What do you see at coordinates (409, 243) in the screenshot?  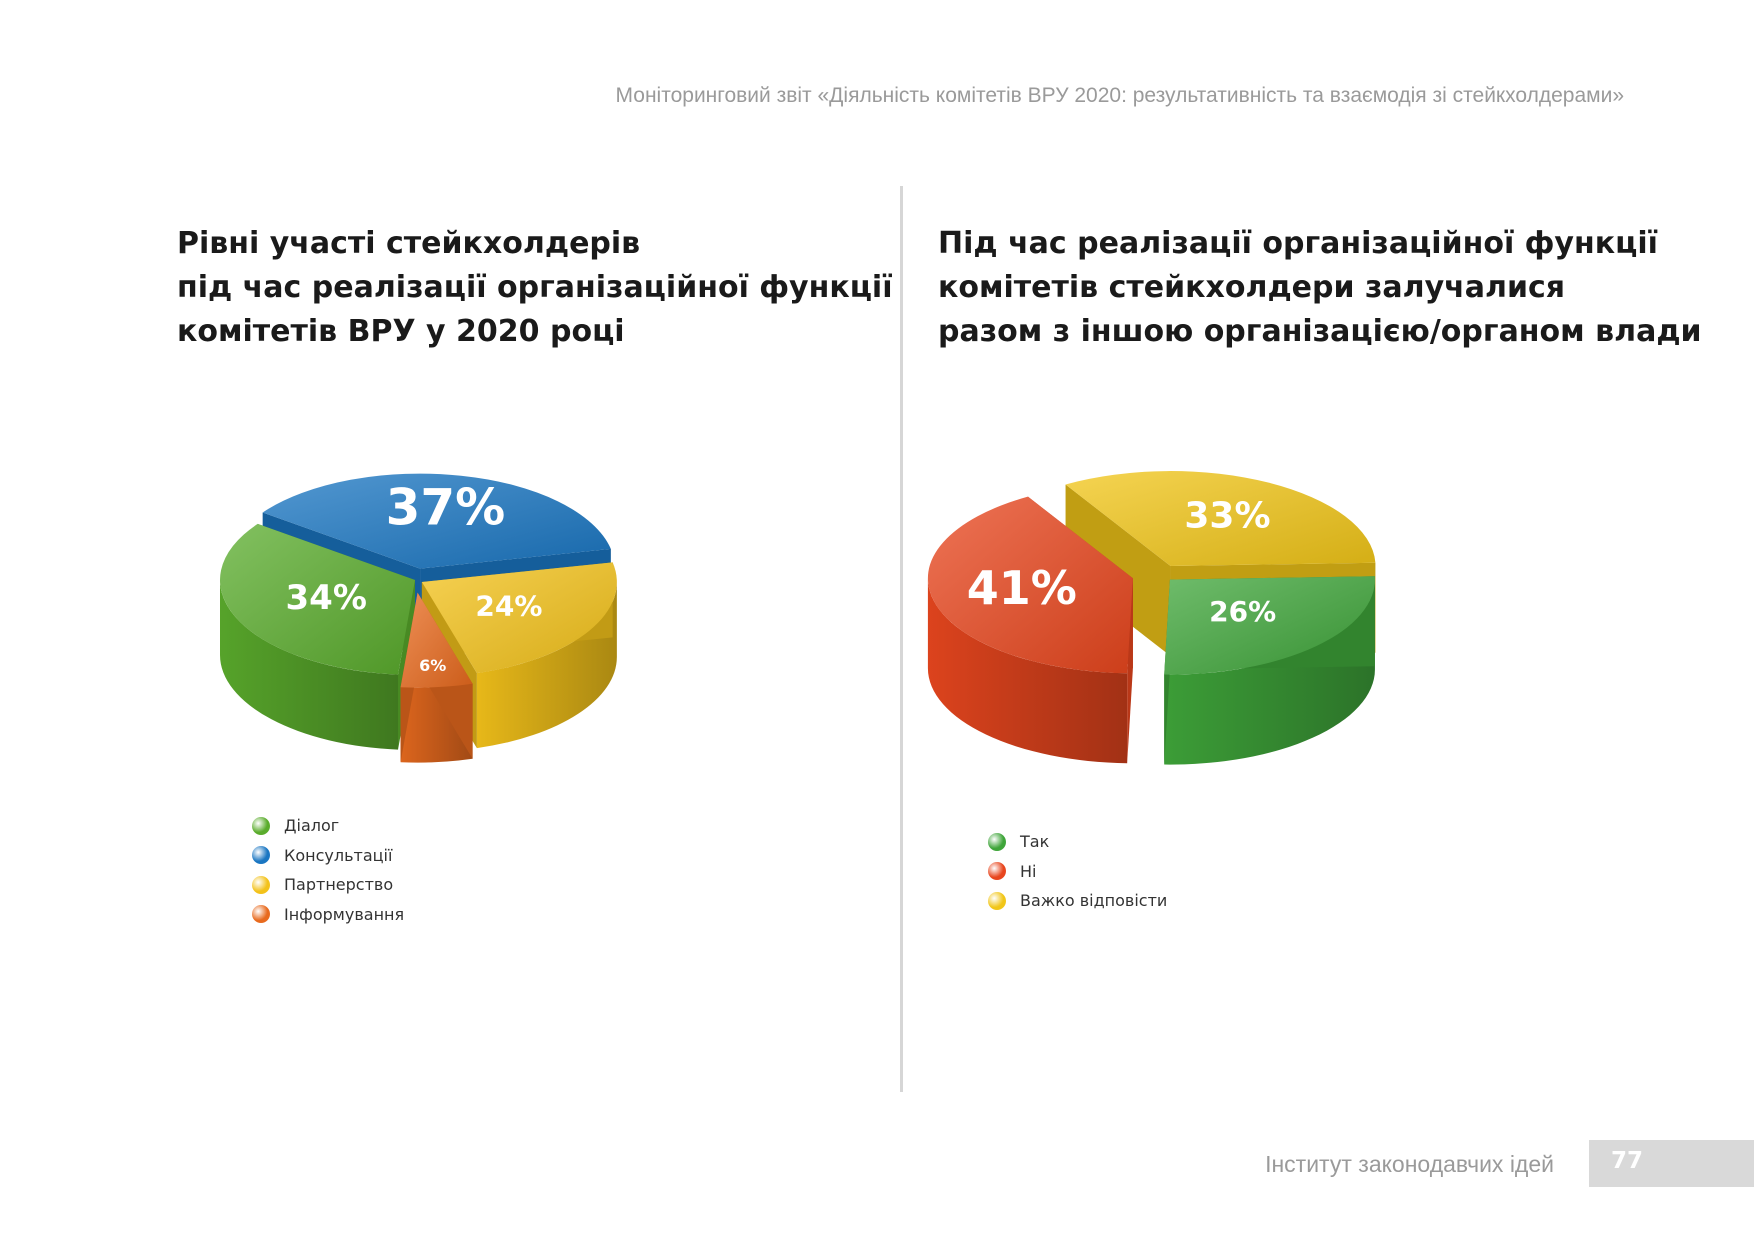 I see `chart-title-line: Рівні участі стейкхолдерів` at bounding box center [409, 243].